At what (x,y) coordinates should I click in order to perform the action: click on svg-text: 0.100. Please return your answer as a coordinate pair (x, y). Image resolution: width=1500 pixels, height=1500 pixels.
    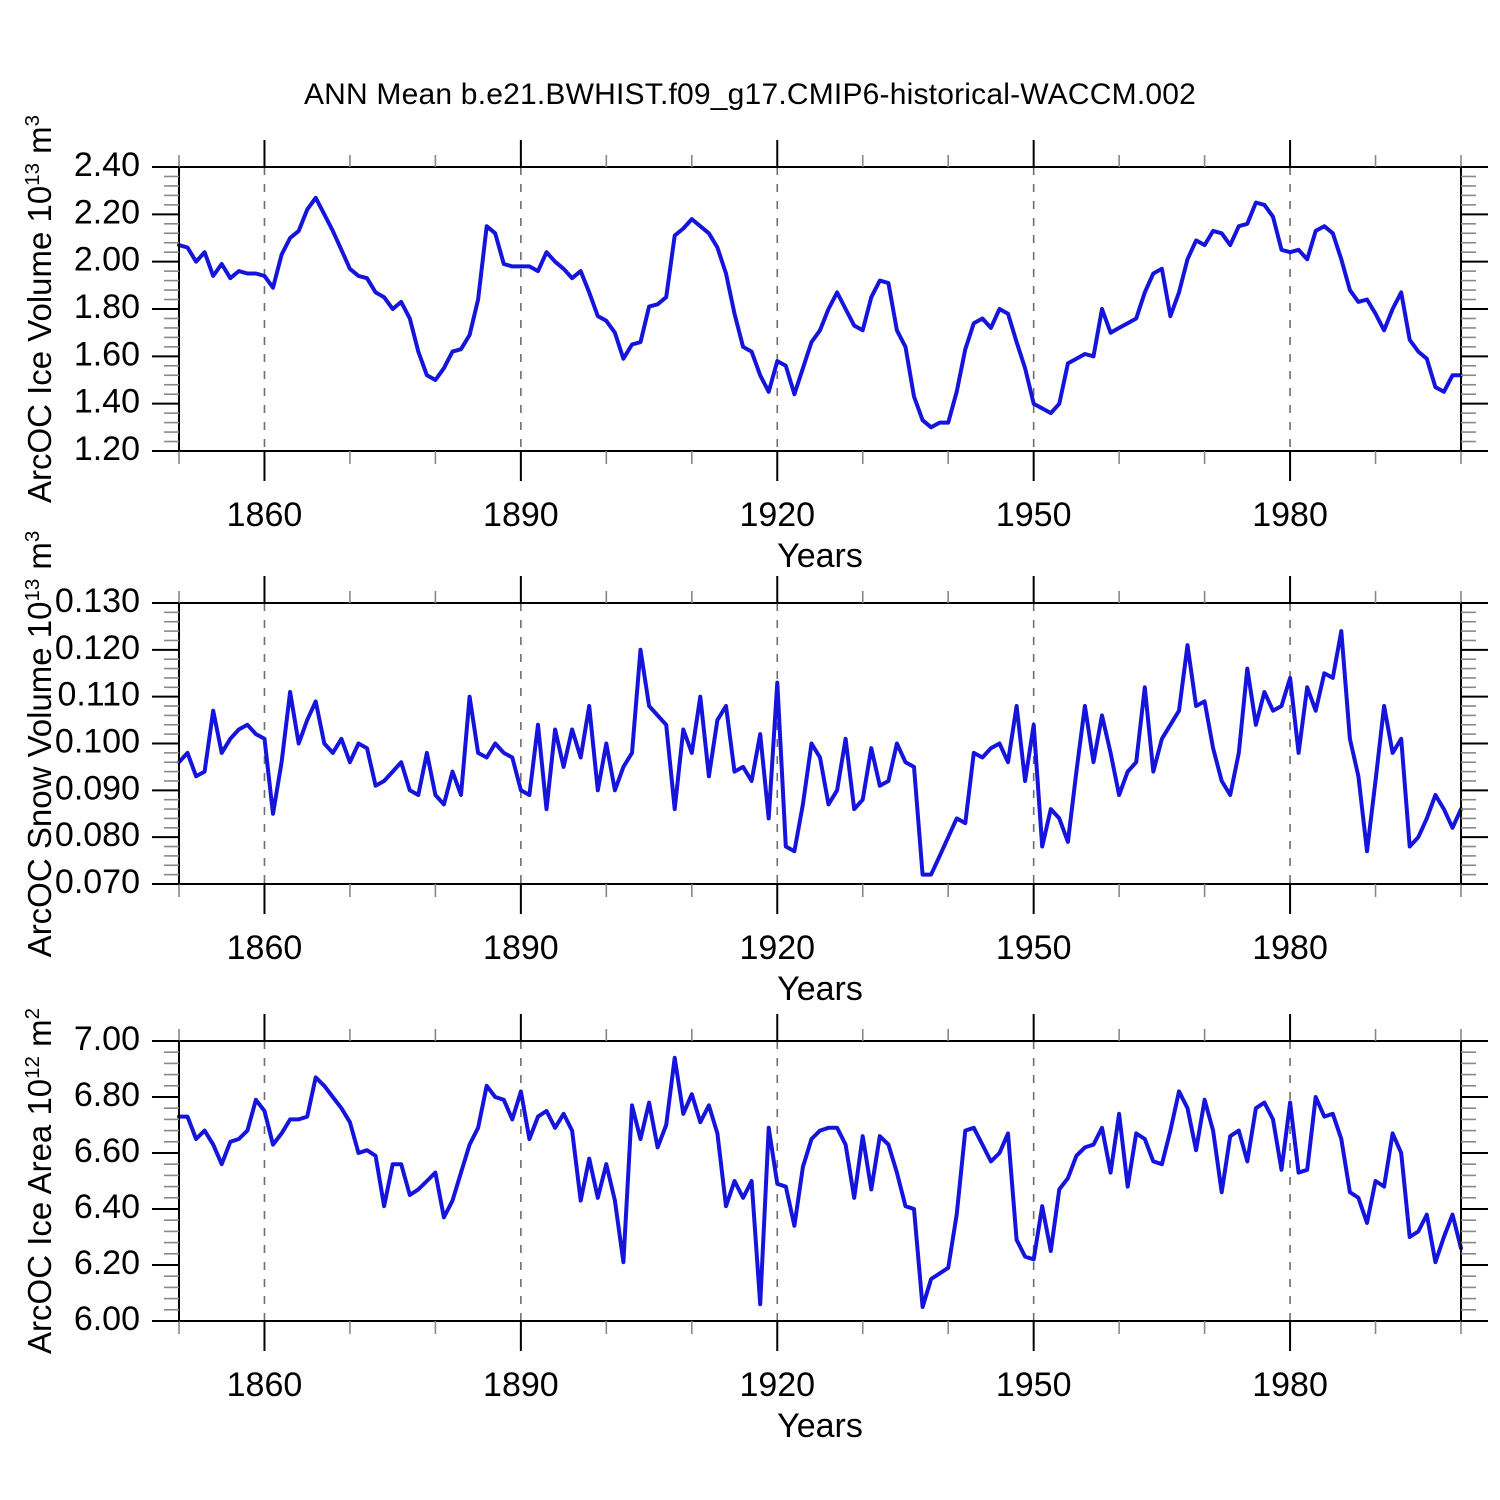
    Looking at the image, I should click on (97, 741).